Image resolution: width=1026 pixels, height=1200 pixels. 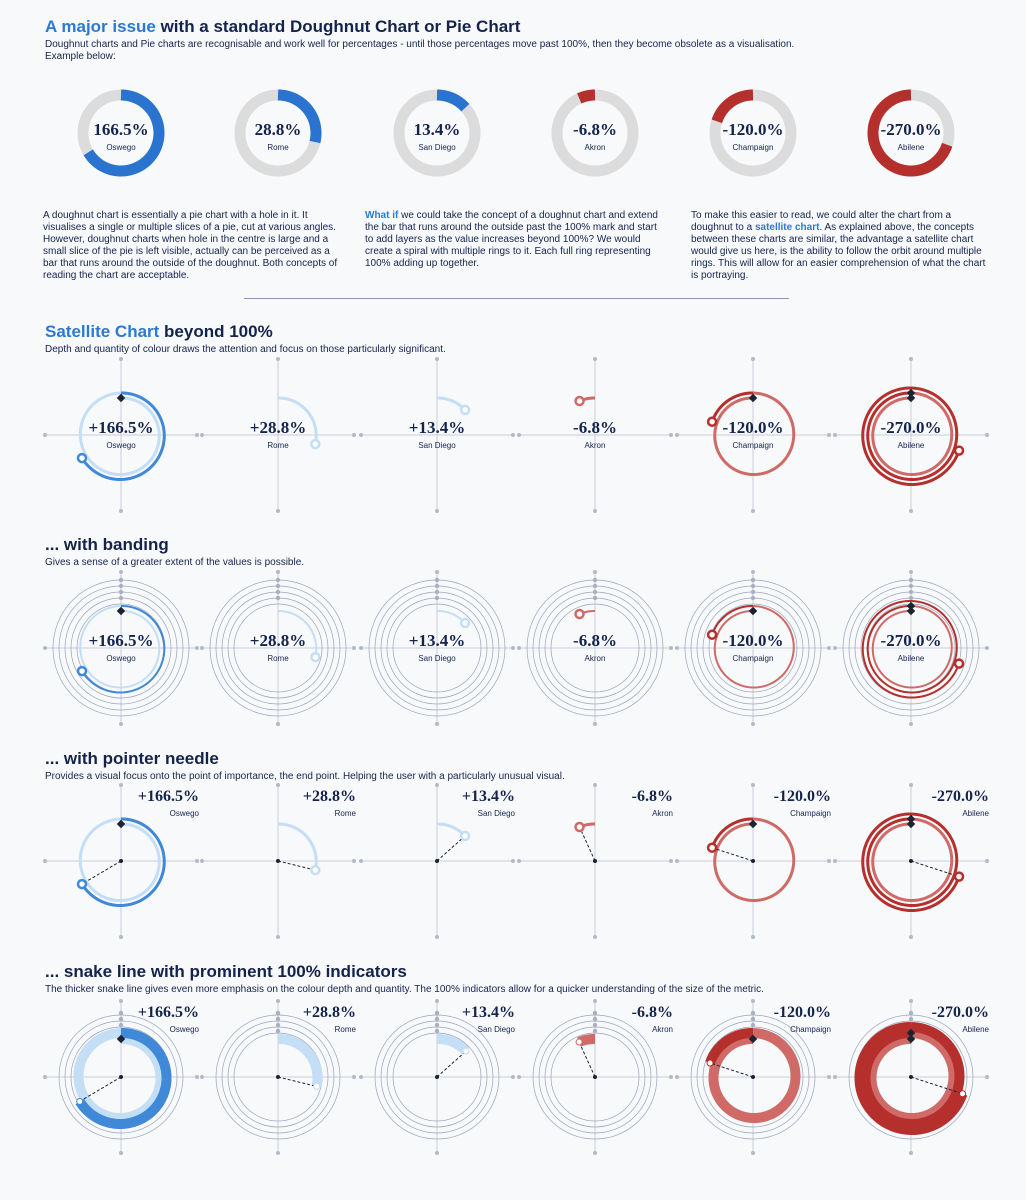 What do you see at coordinates (80, 56) in the screenshot?
I see `section1-subtitle-line2: Example below:` at bounding box center [80, 56].